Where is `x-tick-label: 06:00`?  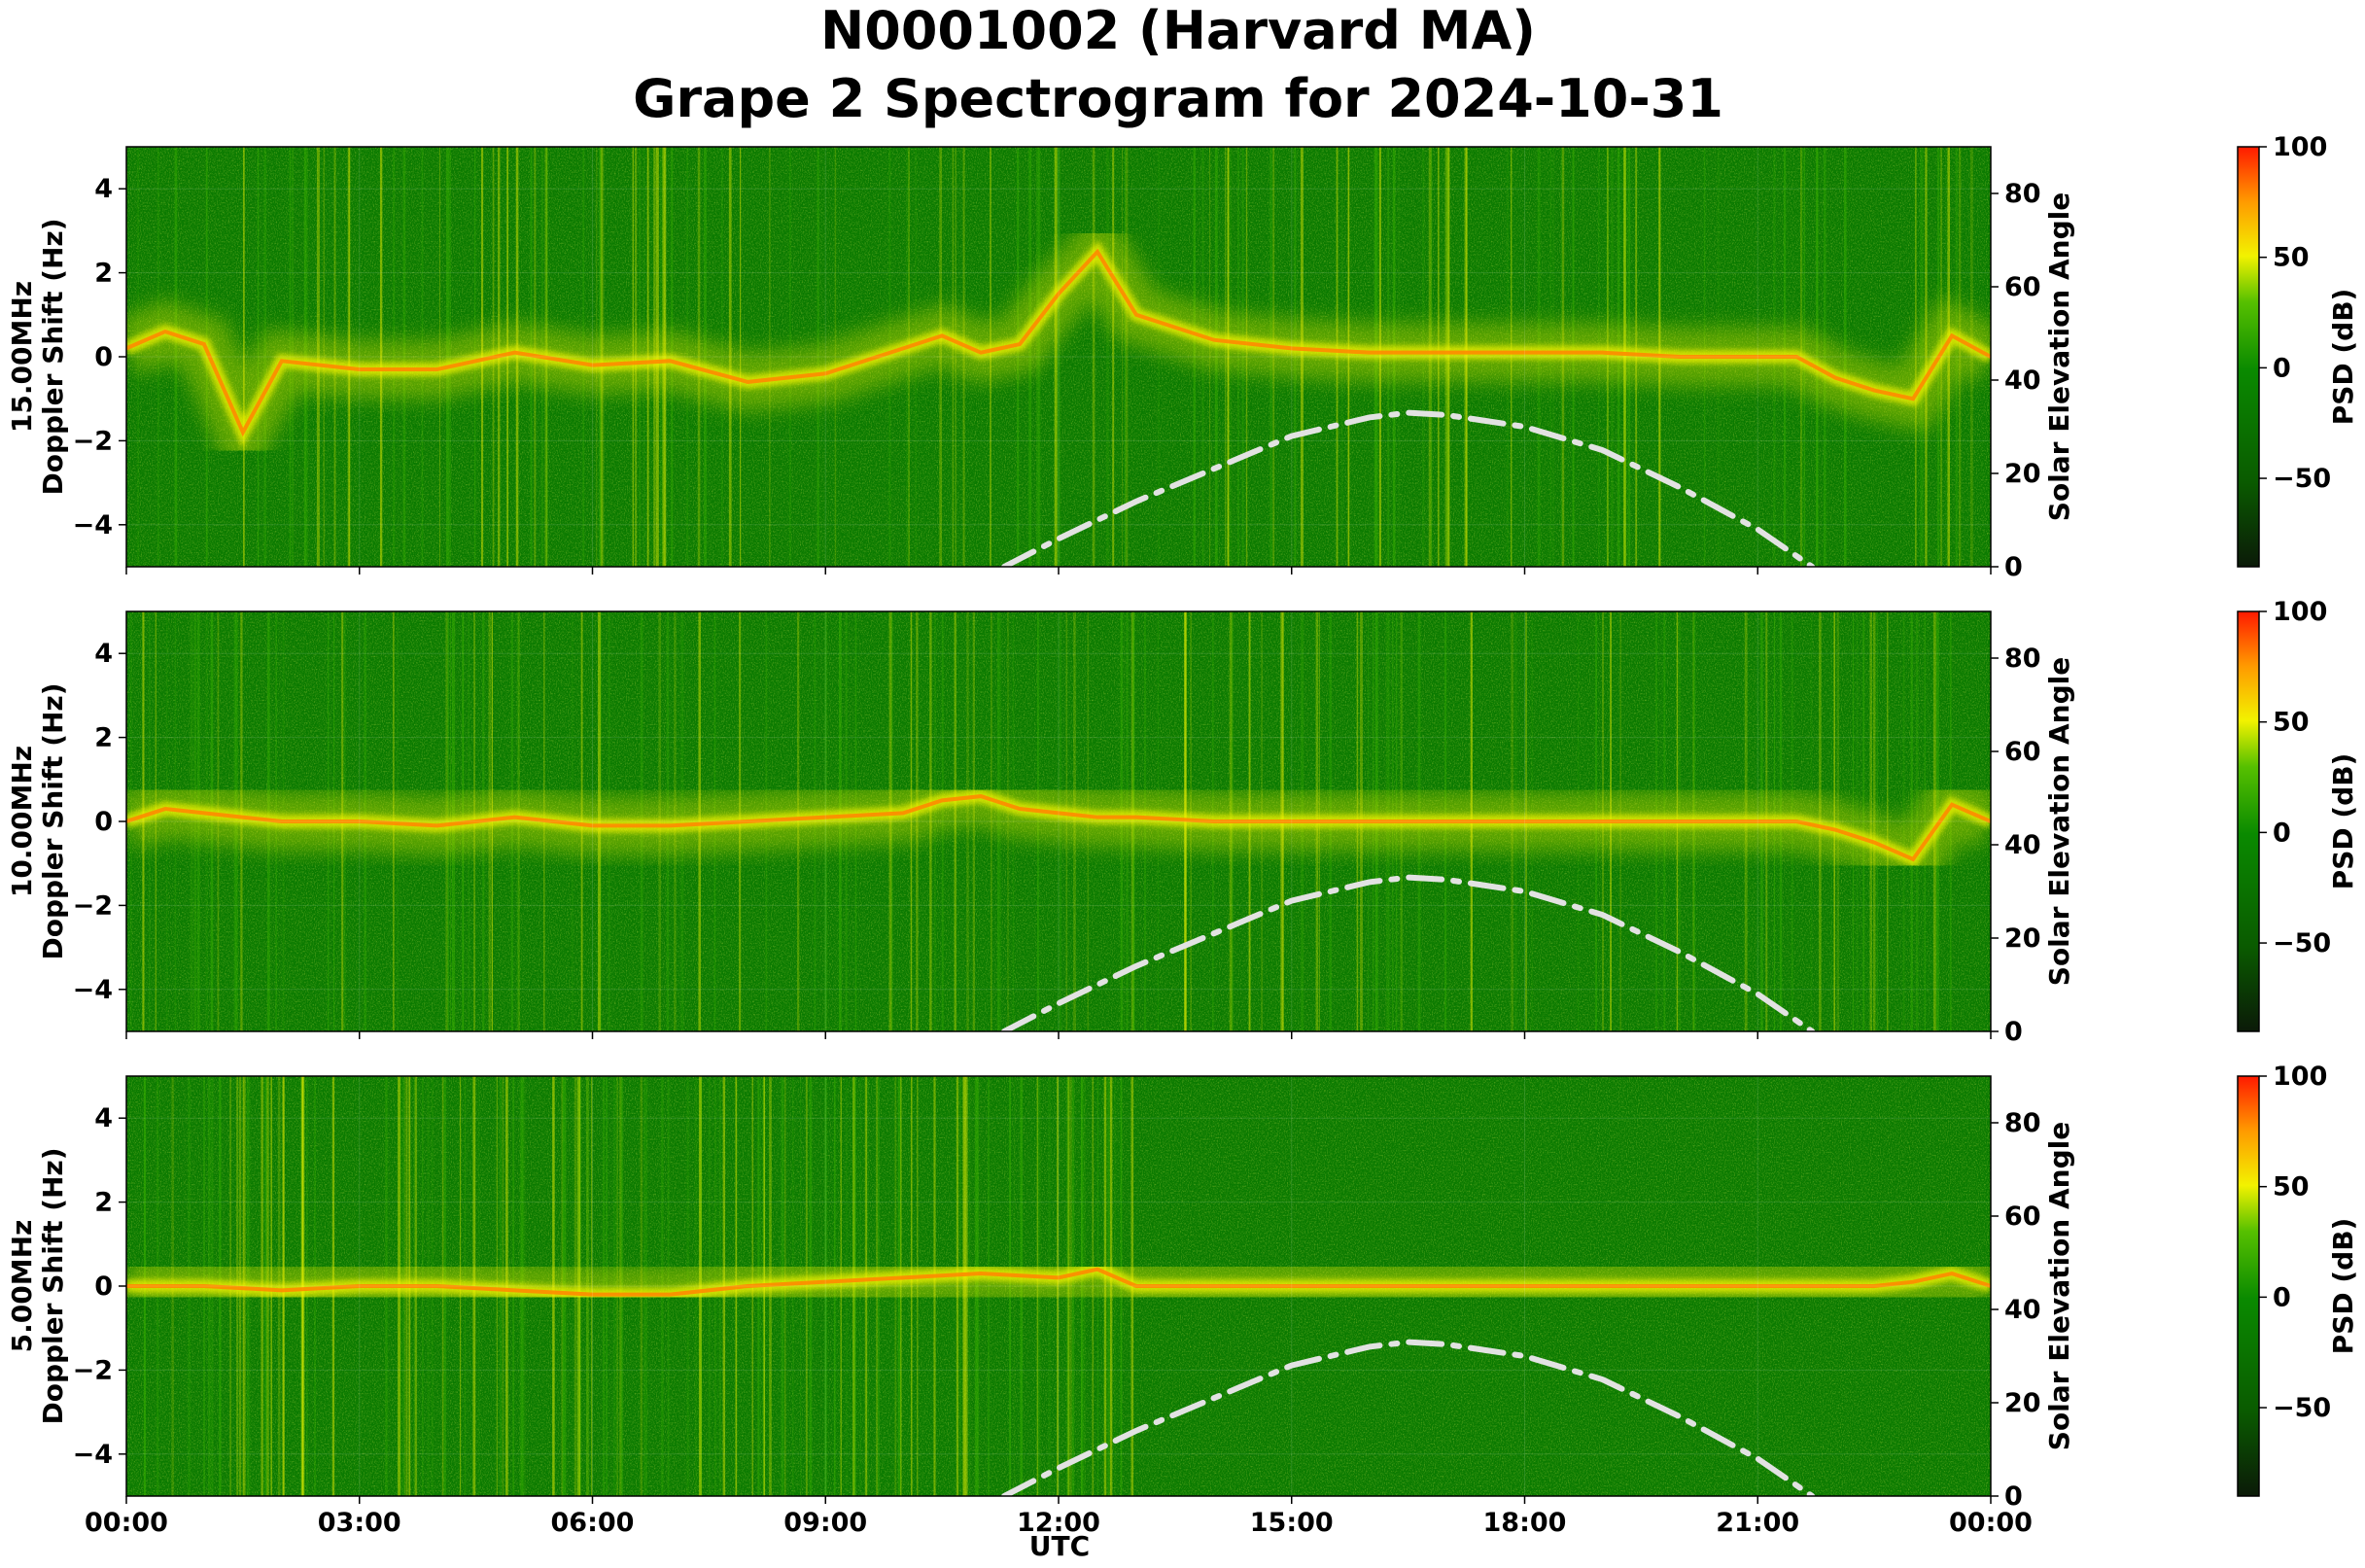 x-tick-label: 06:00 is located at coordinates (593, 1523).